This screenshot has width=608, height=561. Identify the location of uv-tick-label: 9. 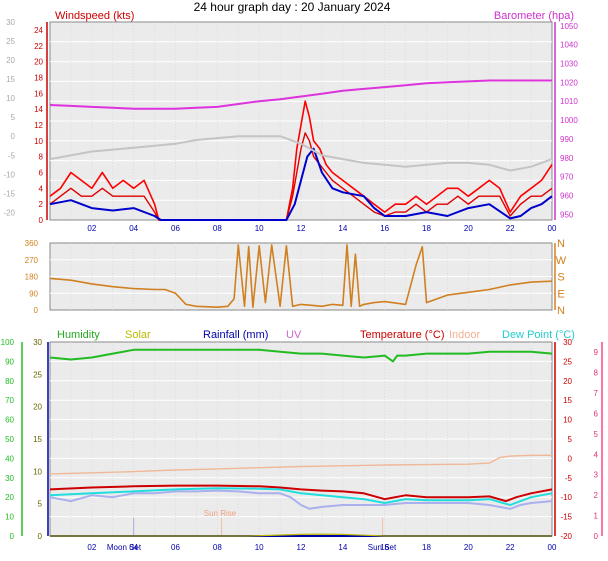
(596, 352).